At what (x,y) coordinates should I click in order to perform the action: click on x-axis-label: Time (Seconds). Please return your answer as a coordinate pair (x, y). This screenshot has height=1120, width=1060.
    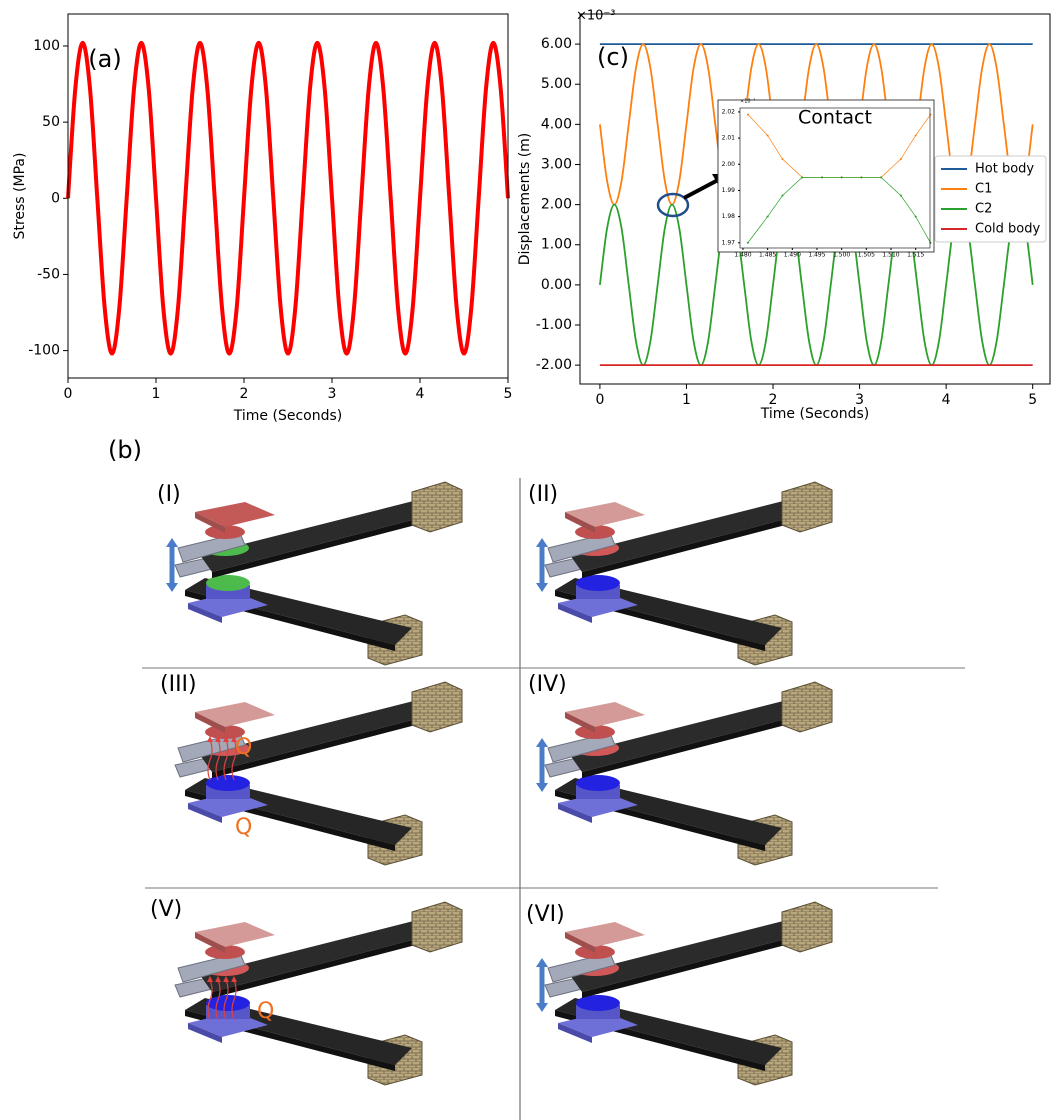
    Looking at the image, I should click on (814, 414).